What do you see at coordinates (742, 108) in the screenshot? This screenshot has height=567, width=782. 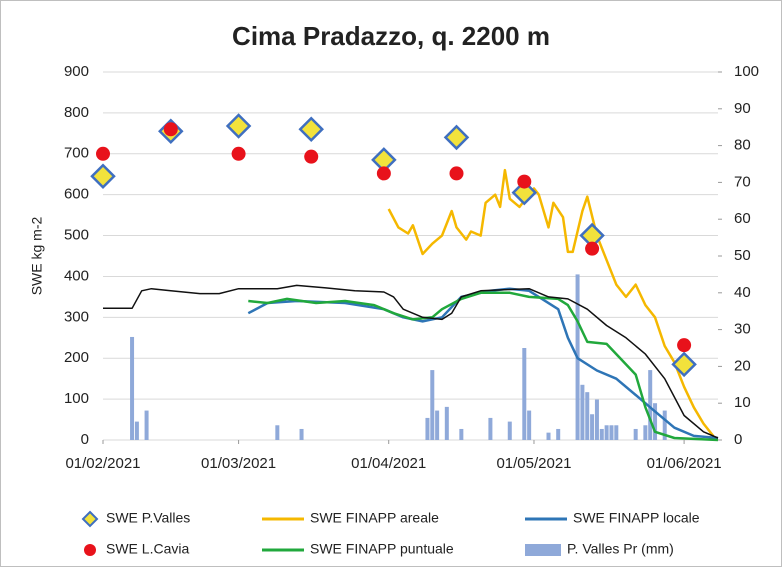 I see `y2-tick-label: 90` at bounding box center [742, 108].